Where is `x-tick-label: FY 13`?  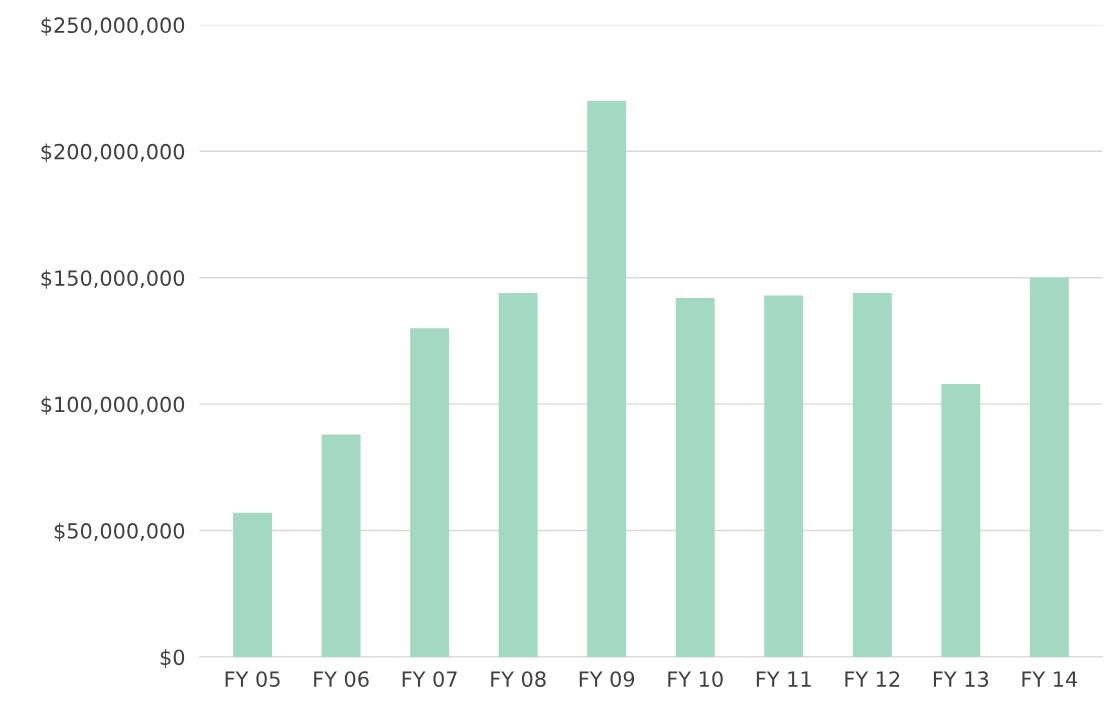
x-tick-label: FY 13 is located at coordinates (961, 679).